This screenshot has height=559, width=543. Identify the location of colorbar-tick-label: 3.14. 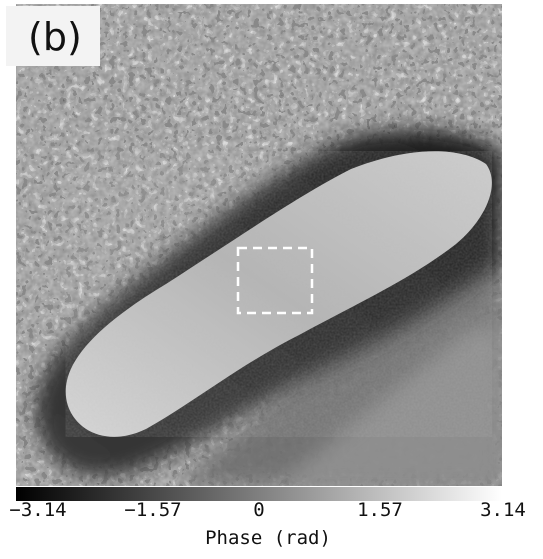
(503, 510).